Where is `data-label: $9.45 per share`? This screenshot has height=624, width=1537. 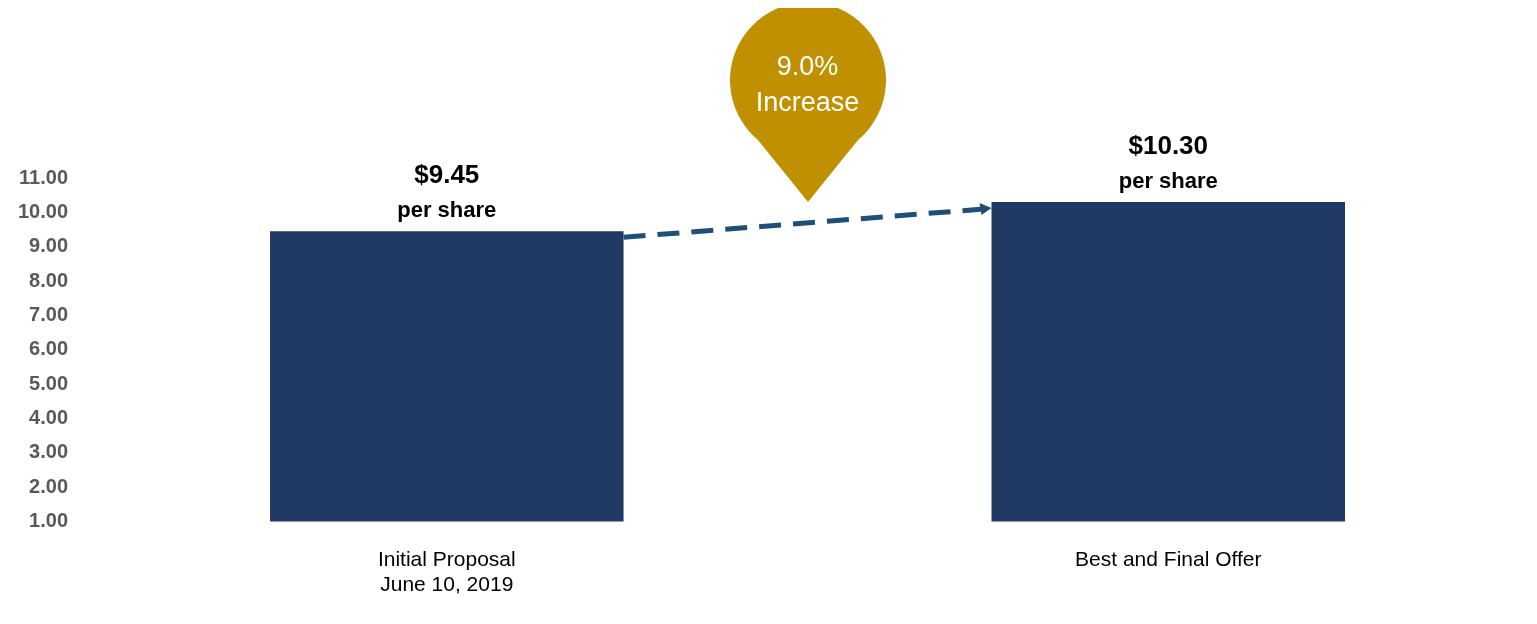 data-label: $9.45 per share is located at coordinates (447, 191).